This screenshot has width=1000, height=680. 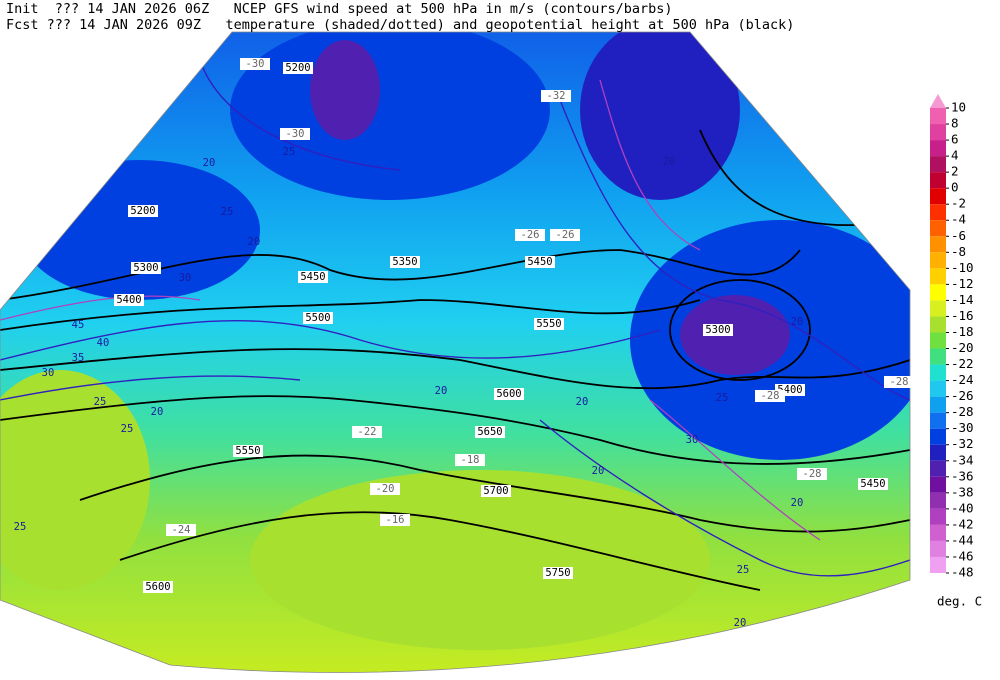 What do you see at coordinates (962, 572) in the screenshot?
I see `colorbar-label: -48` at bounding box center [962, 572].